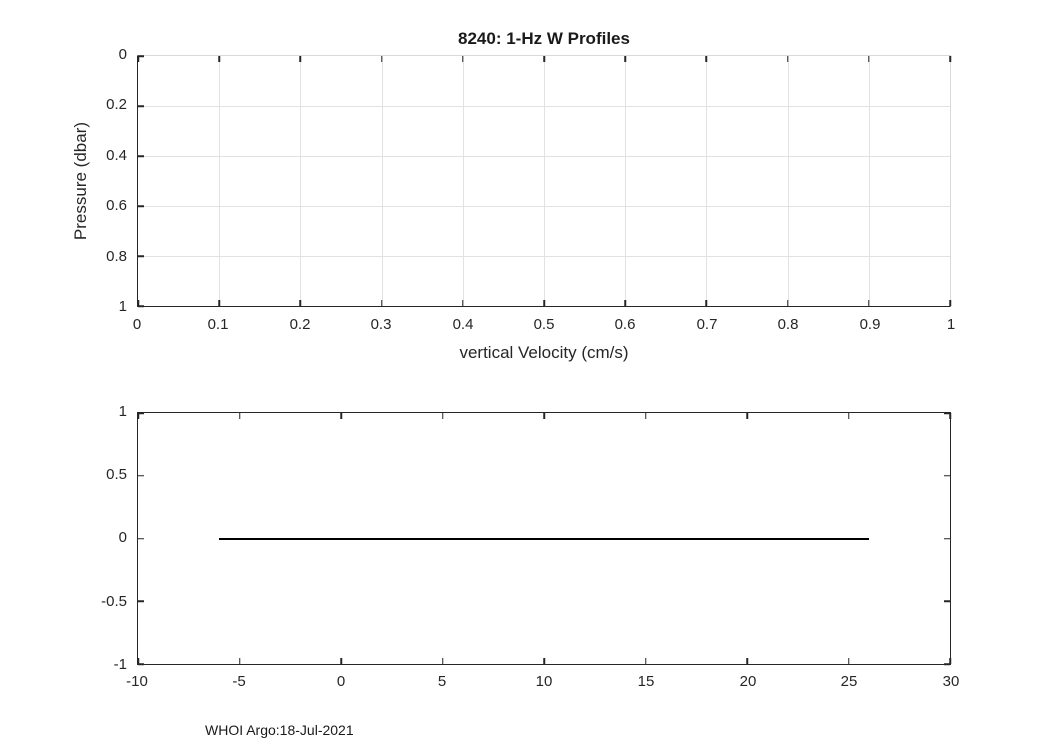 The height and width of the screenshot is (750, 1050). I want to click on footer-annotation: WHOI Argo:18-Jul-2021, so click(279, 730).